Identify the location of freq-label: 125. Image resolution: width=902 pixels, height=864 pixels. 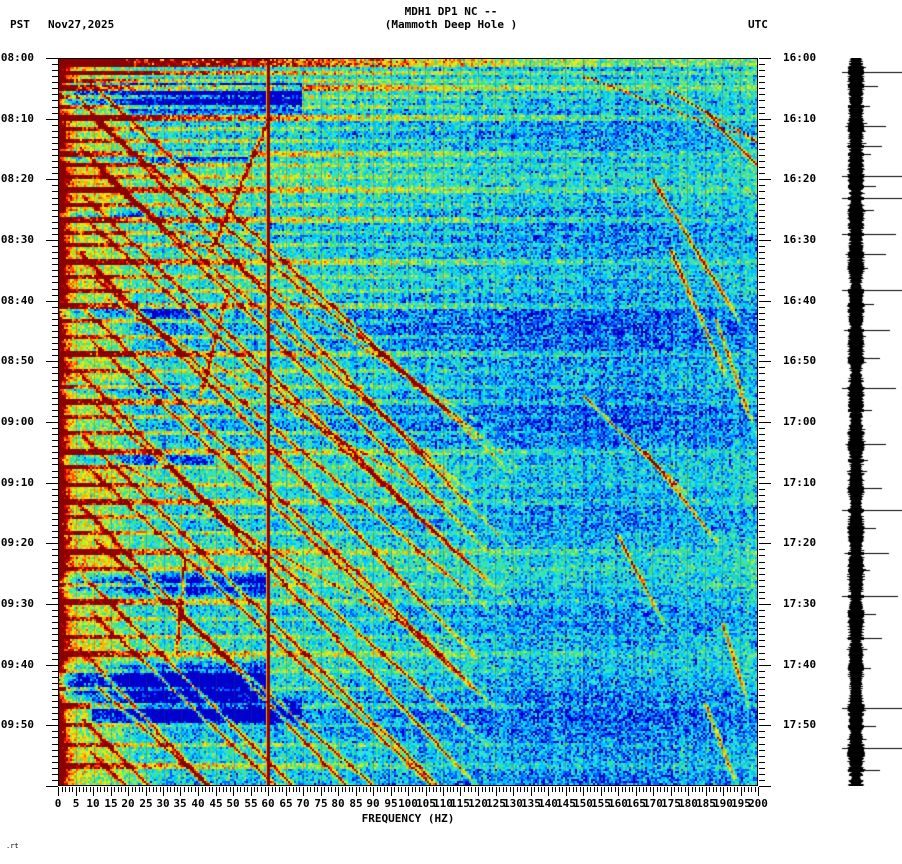
(496, 803).